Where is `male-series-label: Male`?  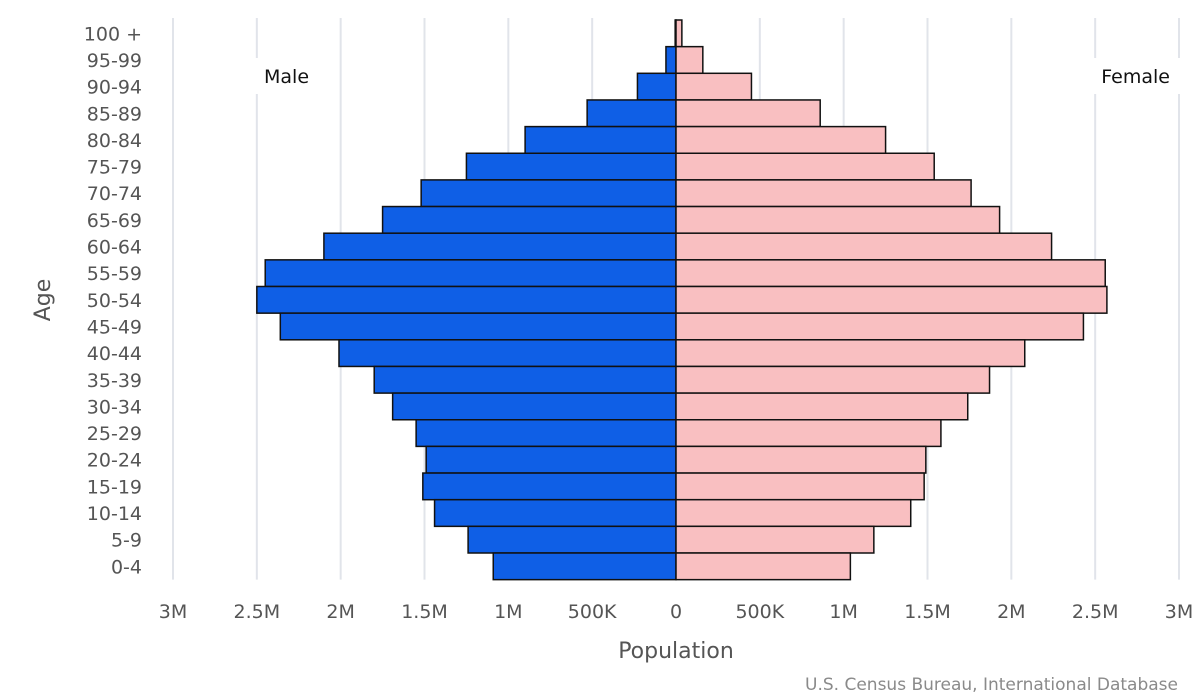
male-series-label: Male is located at coordinates (286, 77).